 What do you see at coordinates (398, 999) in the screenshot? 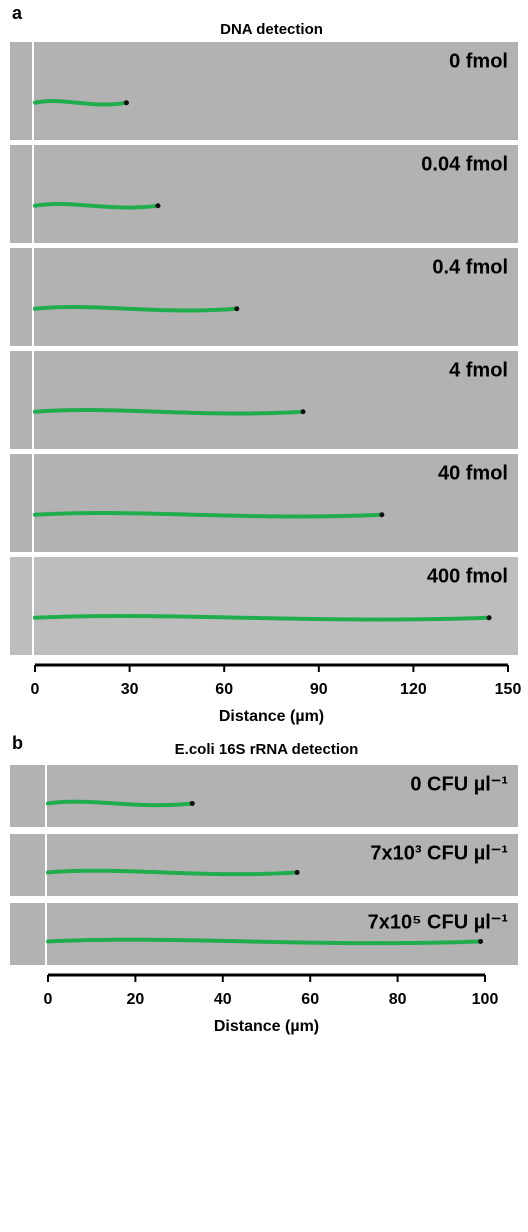
I see `x-tick-label: 80` at bounding box center [398, 999].